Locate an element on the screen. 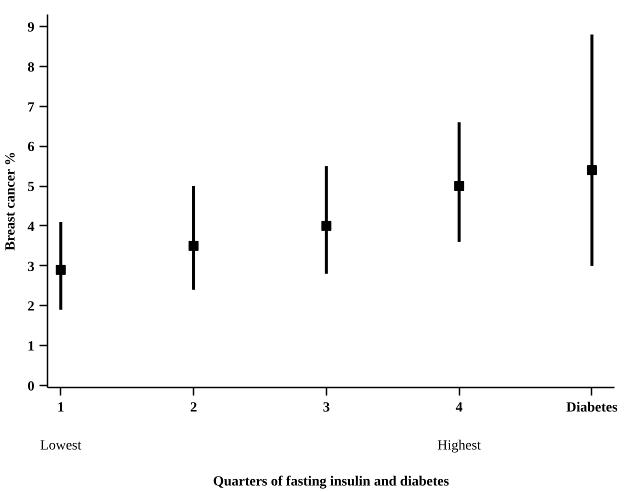  y-tick-label: 4 is located at coordinates (31, 227).